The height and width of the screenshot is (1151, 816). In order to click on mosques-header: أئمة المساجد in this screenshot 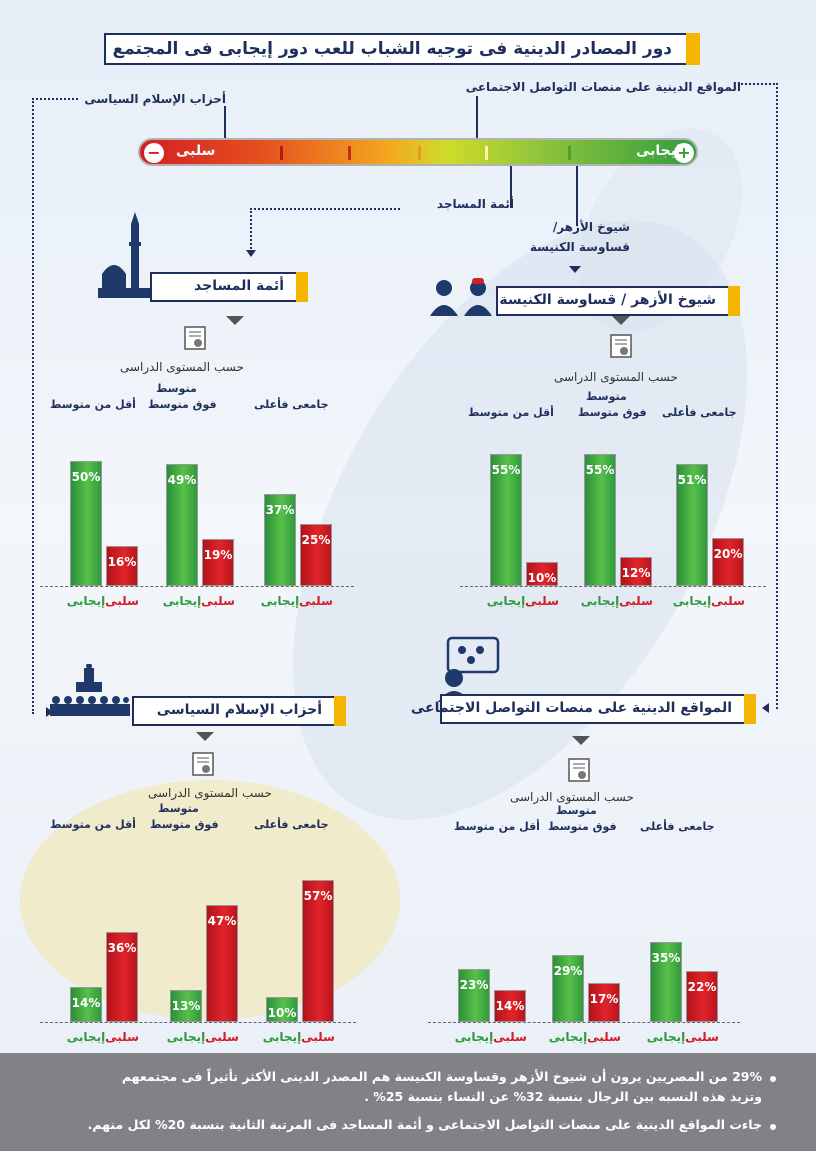, I will do `click(229, 287)`.